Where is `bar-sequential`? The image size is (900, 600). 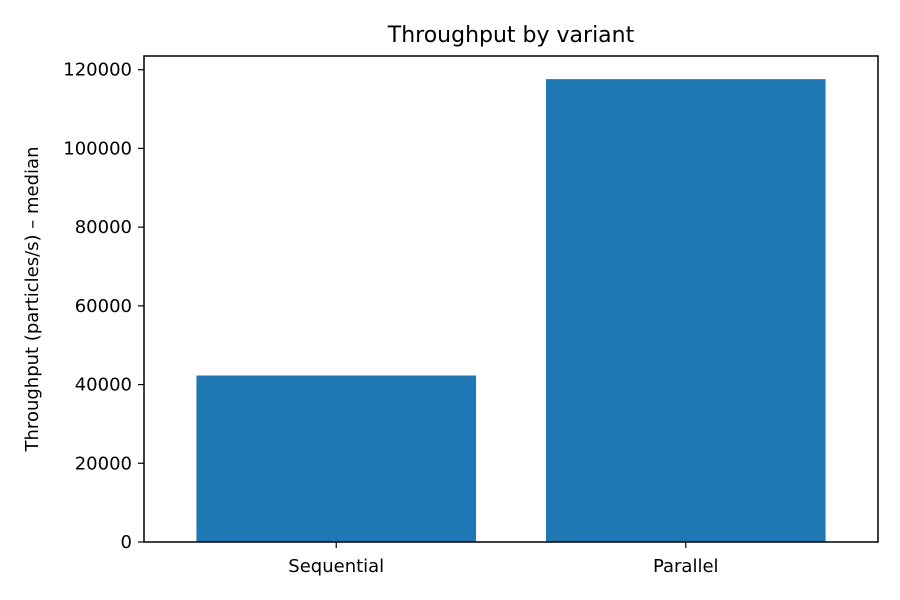
bar-sequential is located at coordinates (336, 458).